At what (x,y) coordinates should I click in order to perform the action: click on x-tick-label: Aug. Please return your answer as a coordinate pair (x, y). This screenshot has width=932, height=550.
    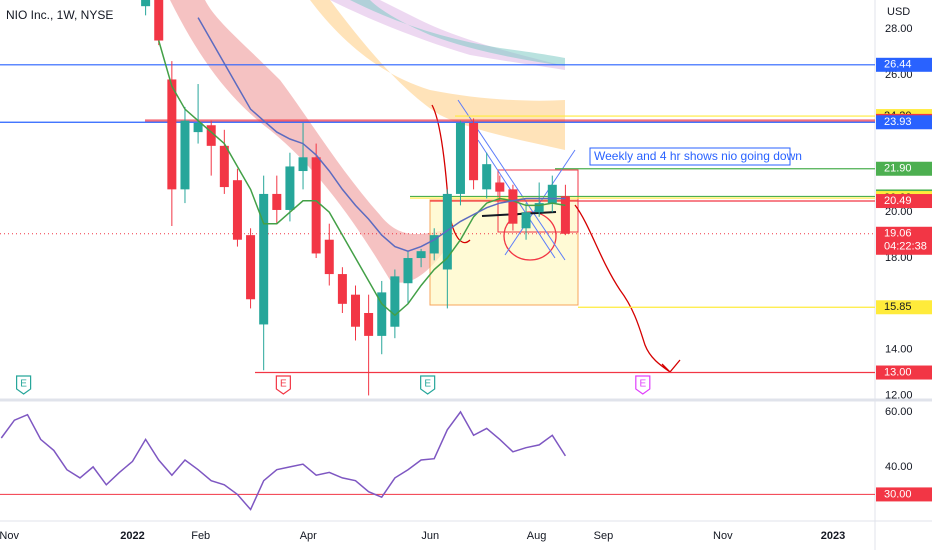
    Looking at the image, I should click on (537, 536).